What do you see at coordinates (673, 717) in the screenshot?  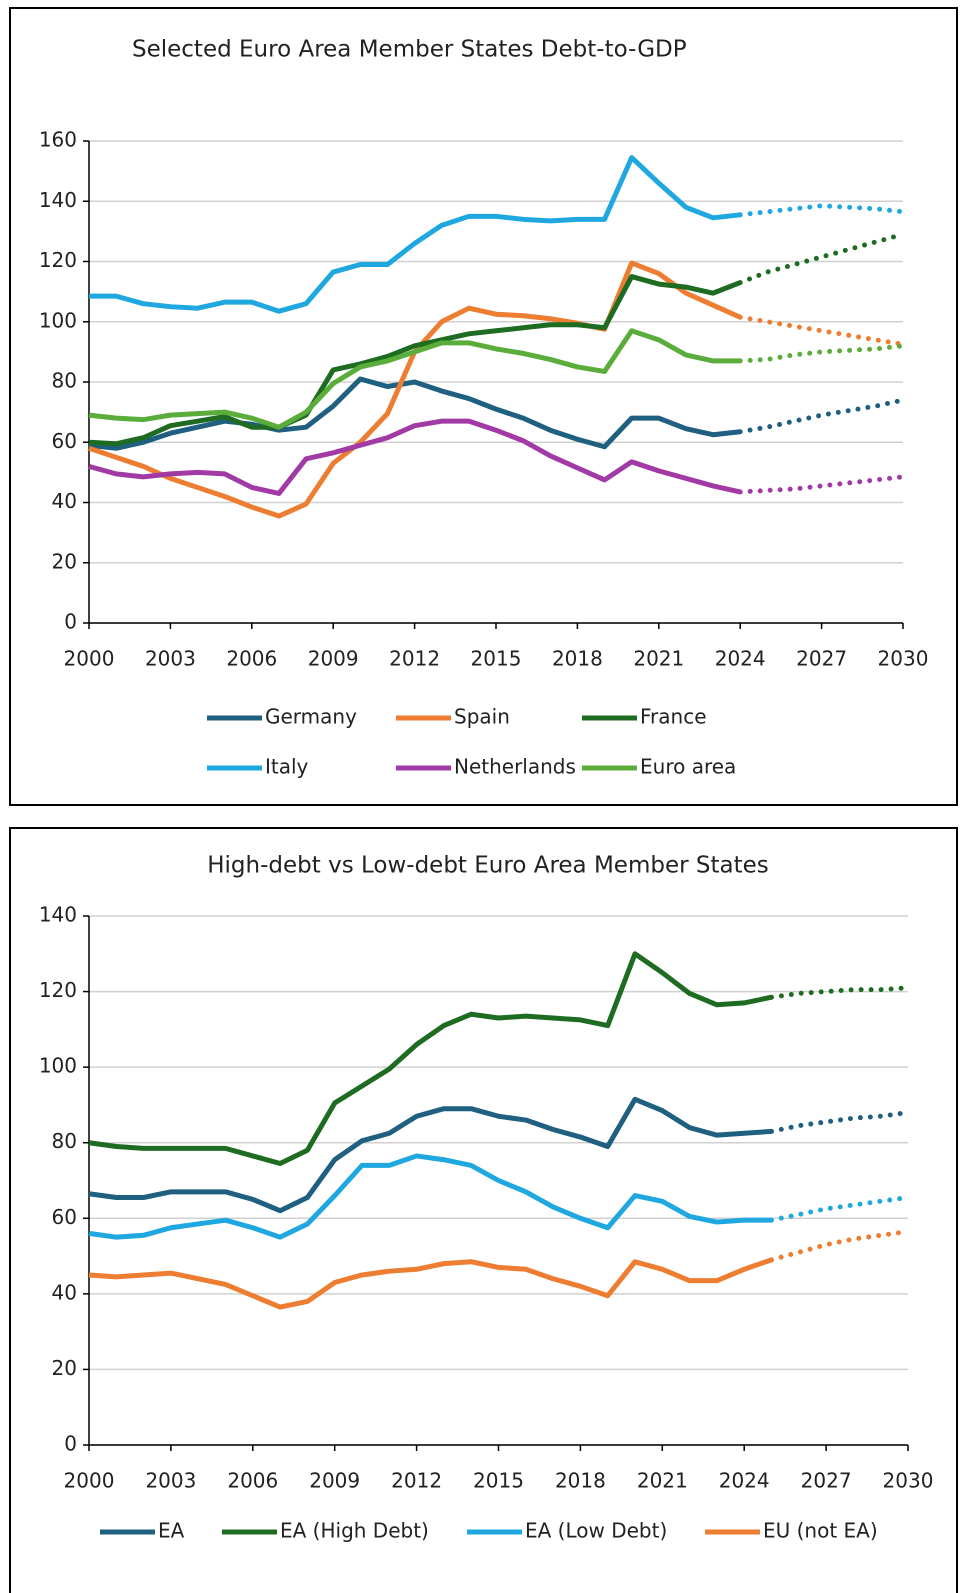 I see `legend-label: France` at bounding box center [673, 717].